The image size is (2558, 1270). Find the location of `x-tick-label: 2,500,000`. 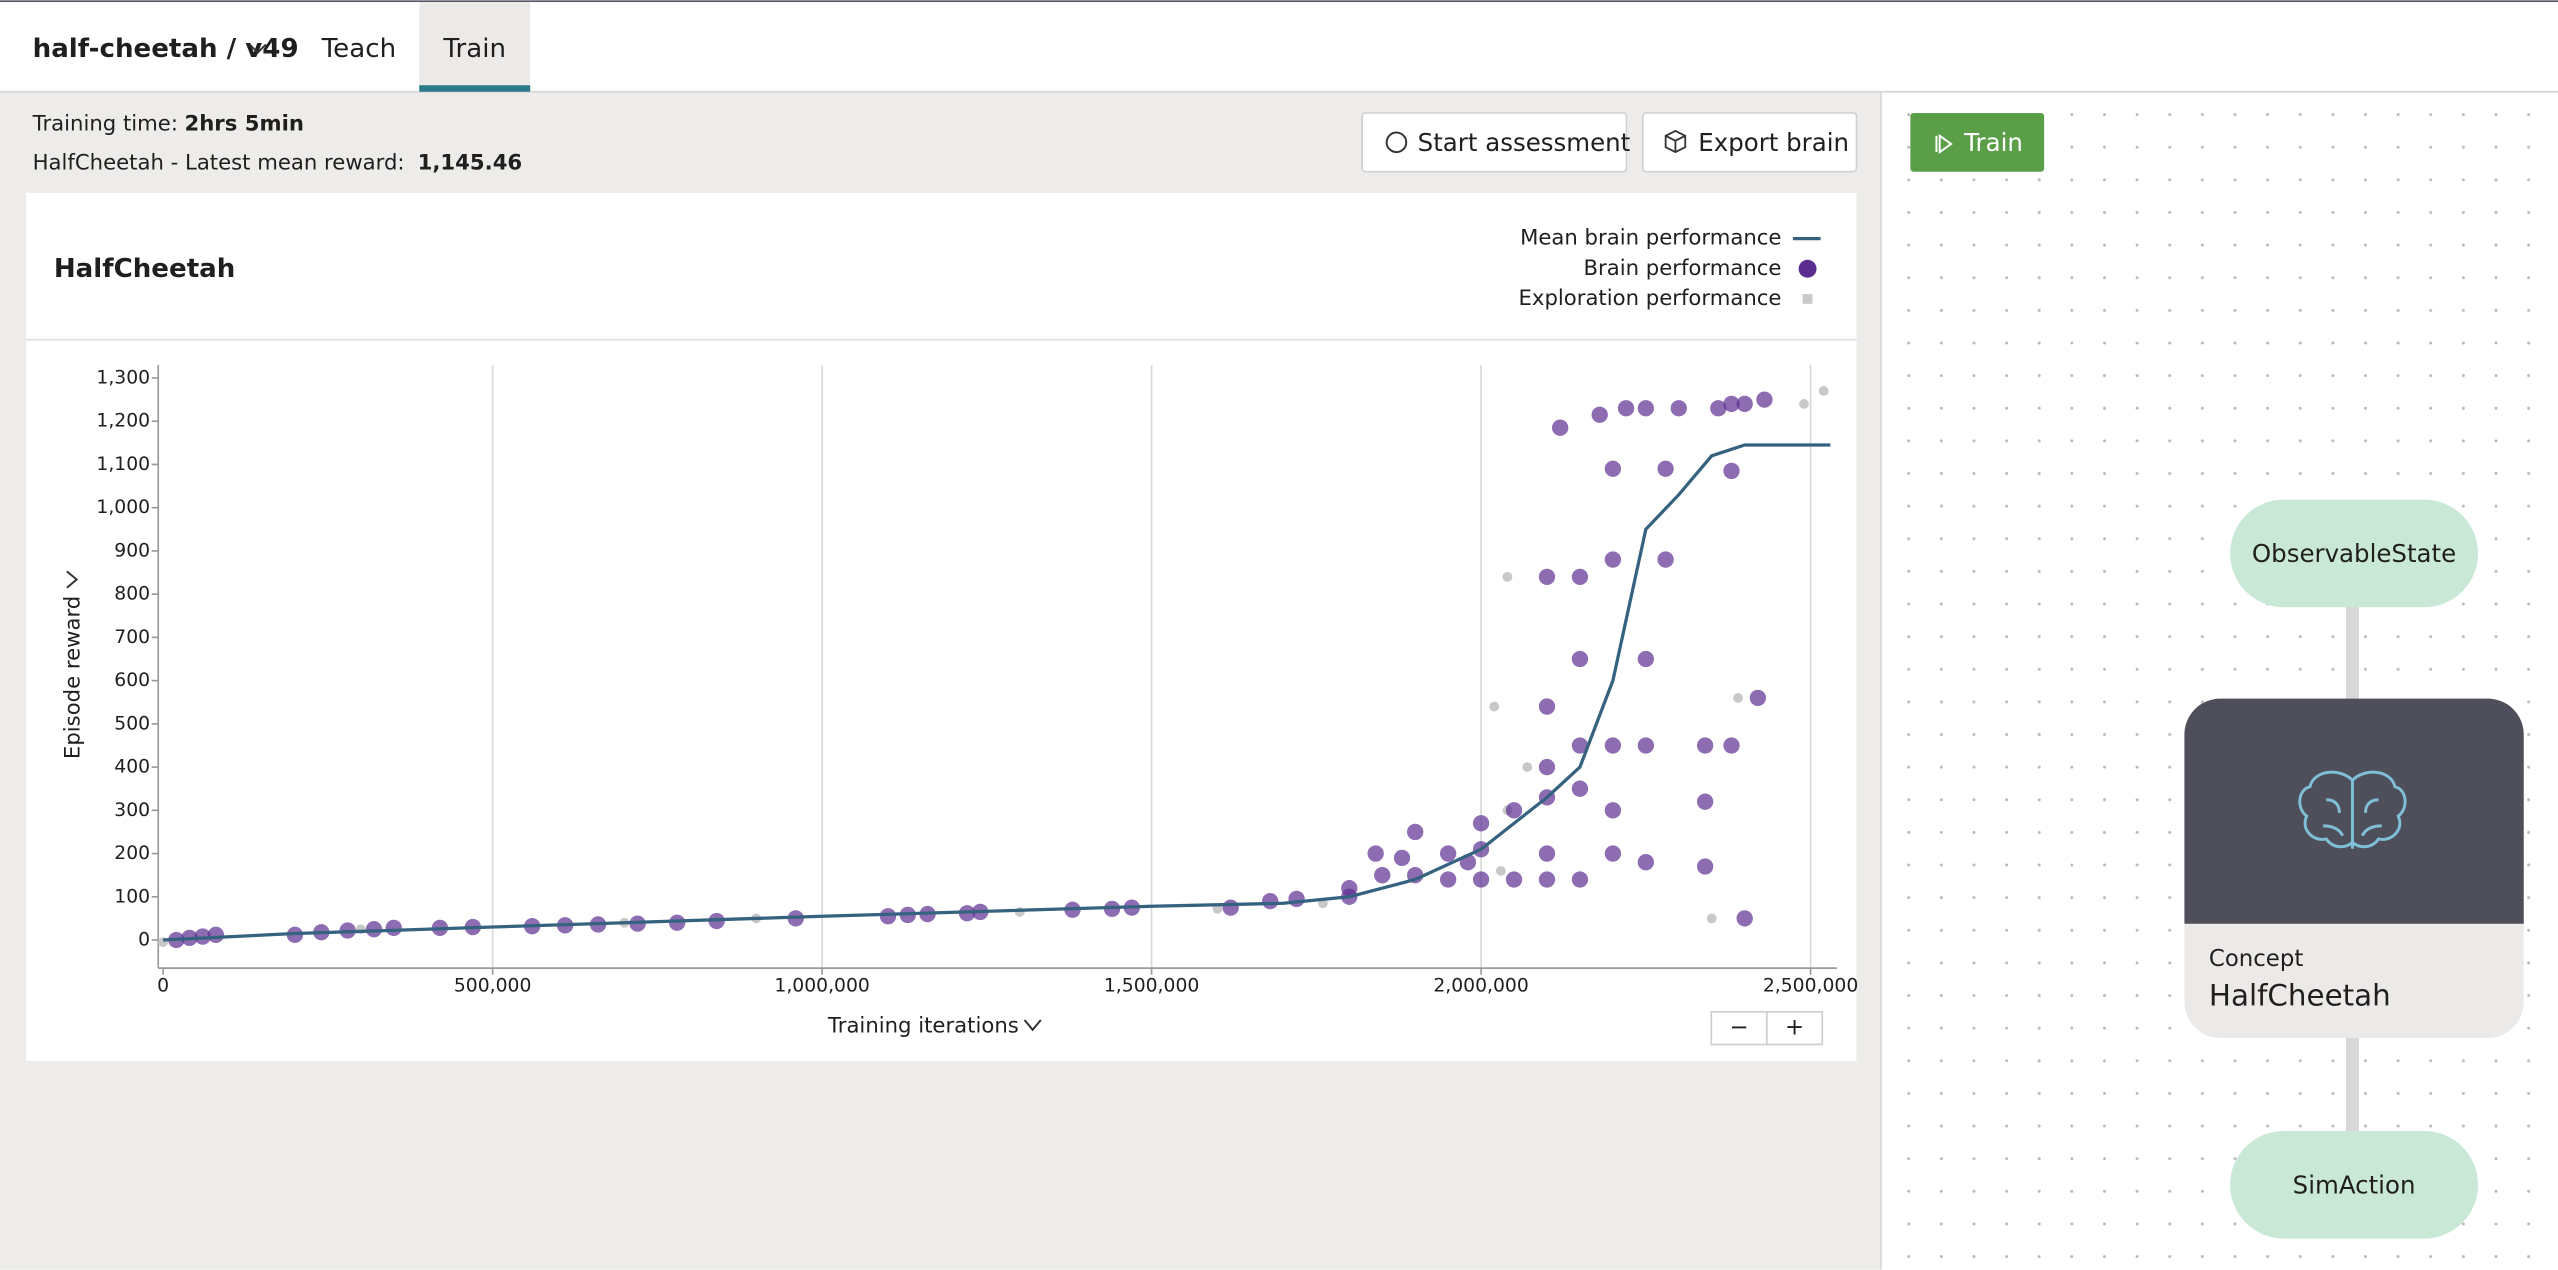

x-tick-label: 2,500,000 is located at coordinates (1810, 986).